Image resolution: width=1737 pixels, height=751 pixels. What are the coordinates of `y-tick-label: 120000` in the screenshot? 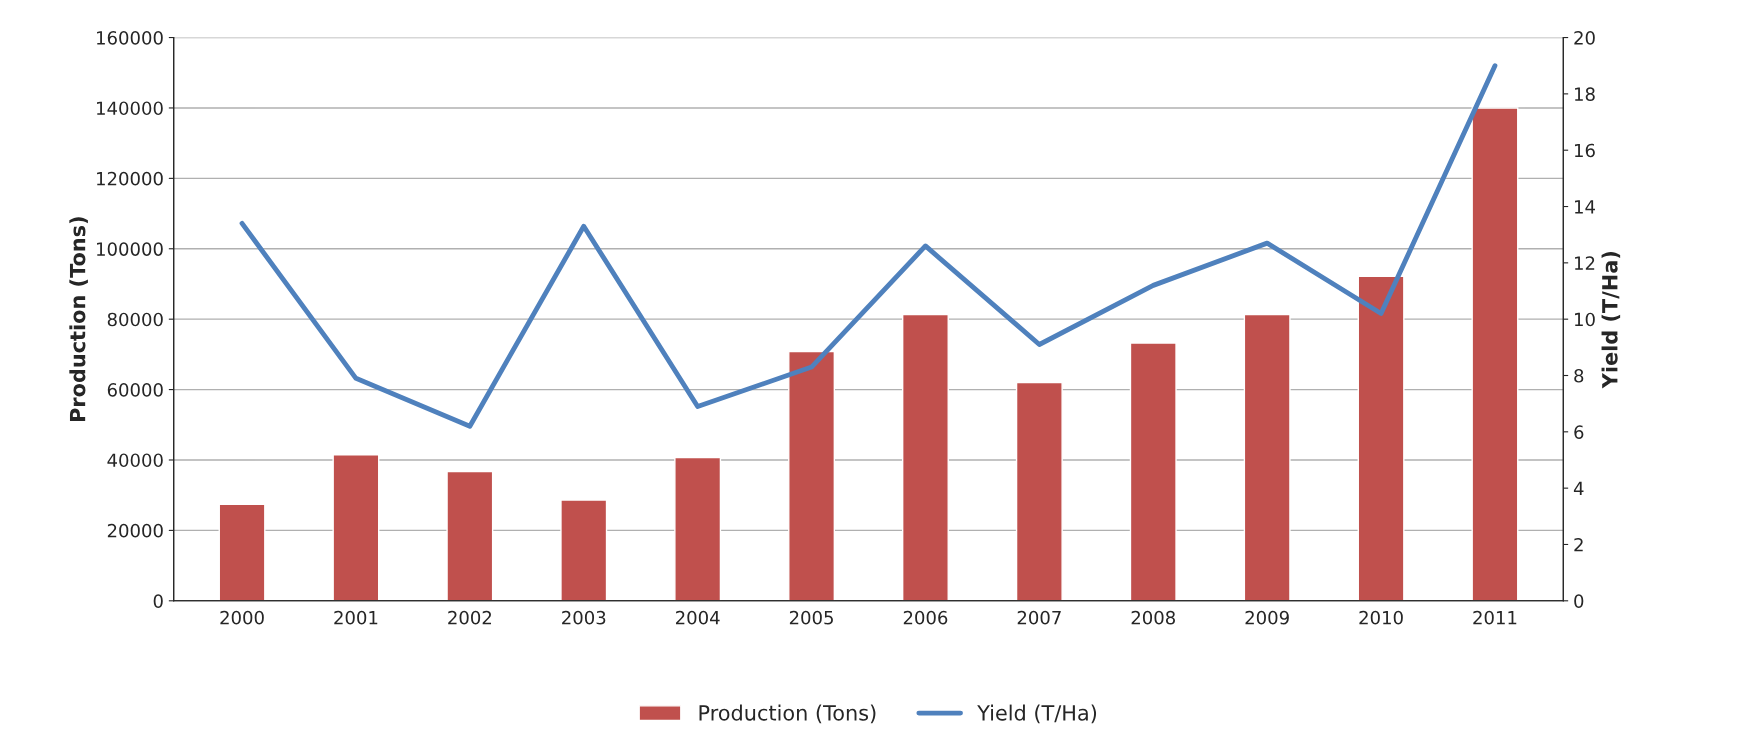 It's located at (130, 178).